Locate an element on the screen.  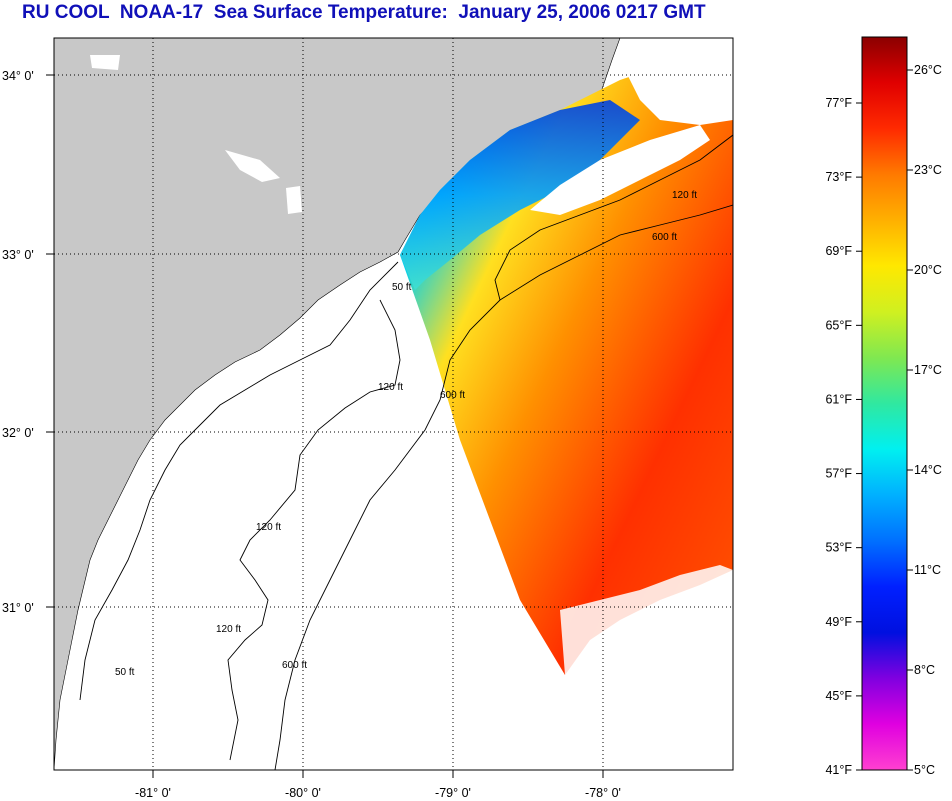
longitude-label: -78° 0' is located at coordinates (603, 793).